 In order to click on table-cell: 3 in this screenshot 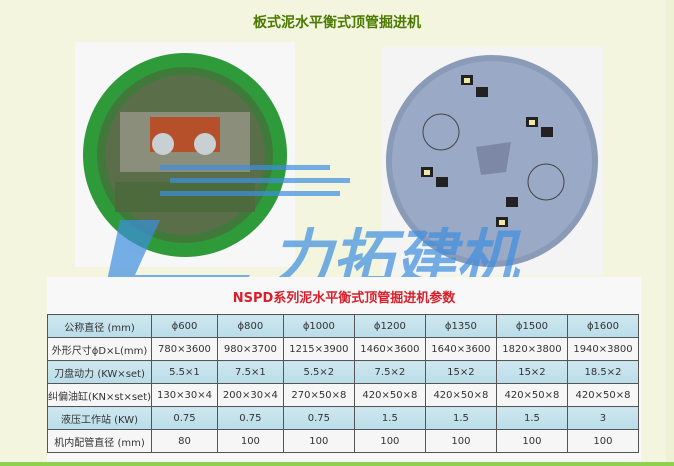, I will do `click(603, 418)`.